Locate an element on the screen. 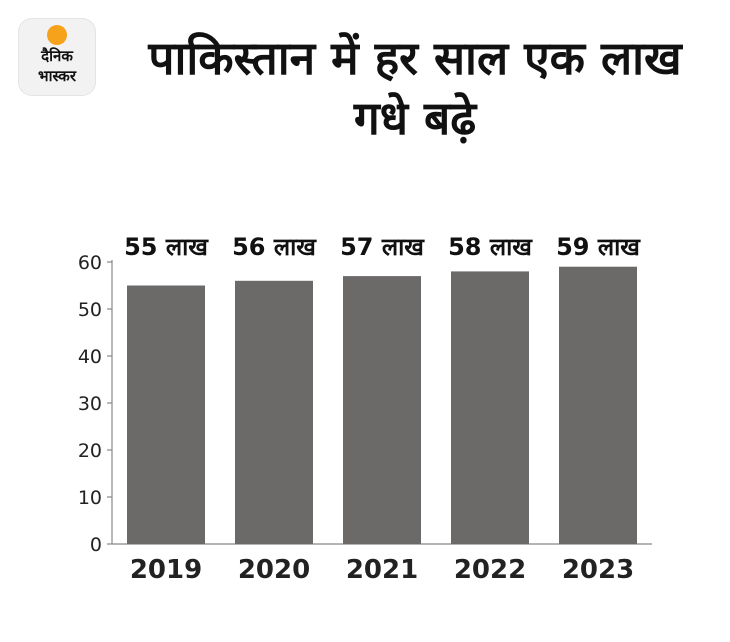 Image resolution: width=730 pixels, height=642 pixels. x-tick-label: 2022 is located at coordinates (490, 570).